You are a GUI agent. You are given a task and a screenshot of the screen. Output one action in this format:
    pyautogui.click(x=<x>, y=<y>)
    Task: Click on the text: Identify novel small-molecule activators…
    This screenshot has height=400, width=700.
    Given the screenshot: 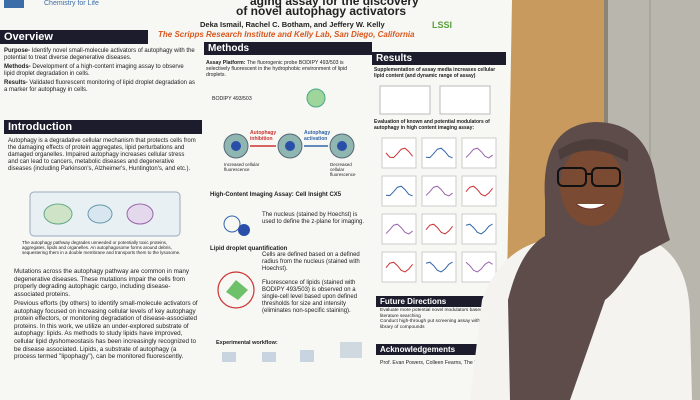 What is the action you would take?
    pyautogui.click(x=99, y=54)
    